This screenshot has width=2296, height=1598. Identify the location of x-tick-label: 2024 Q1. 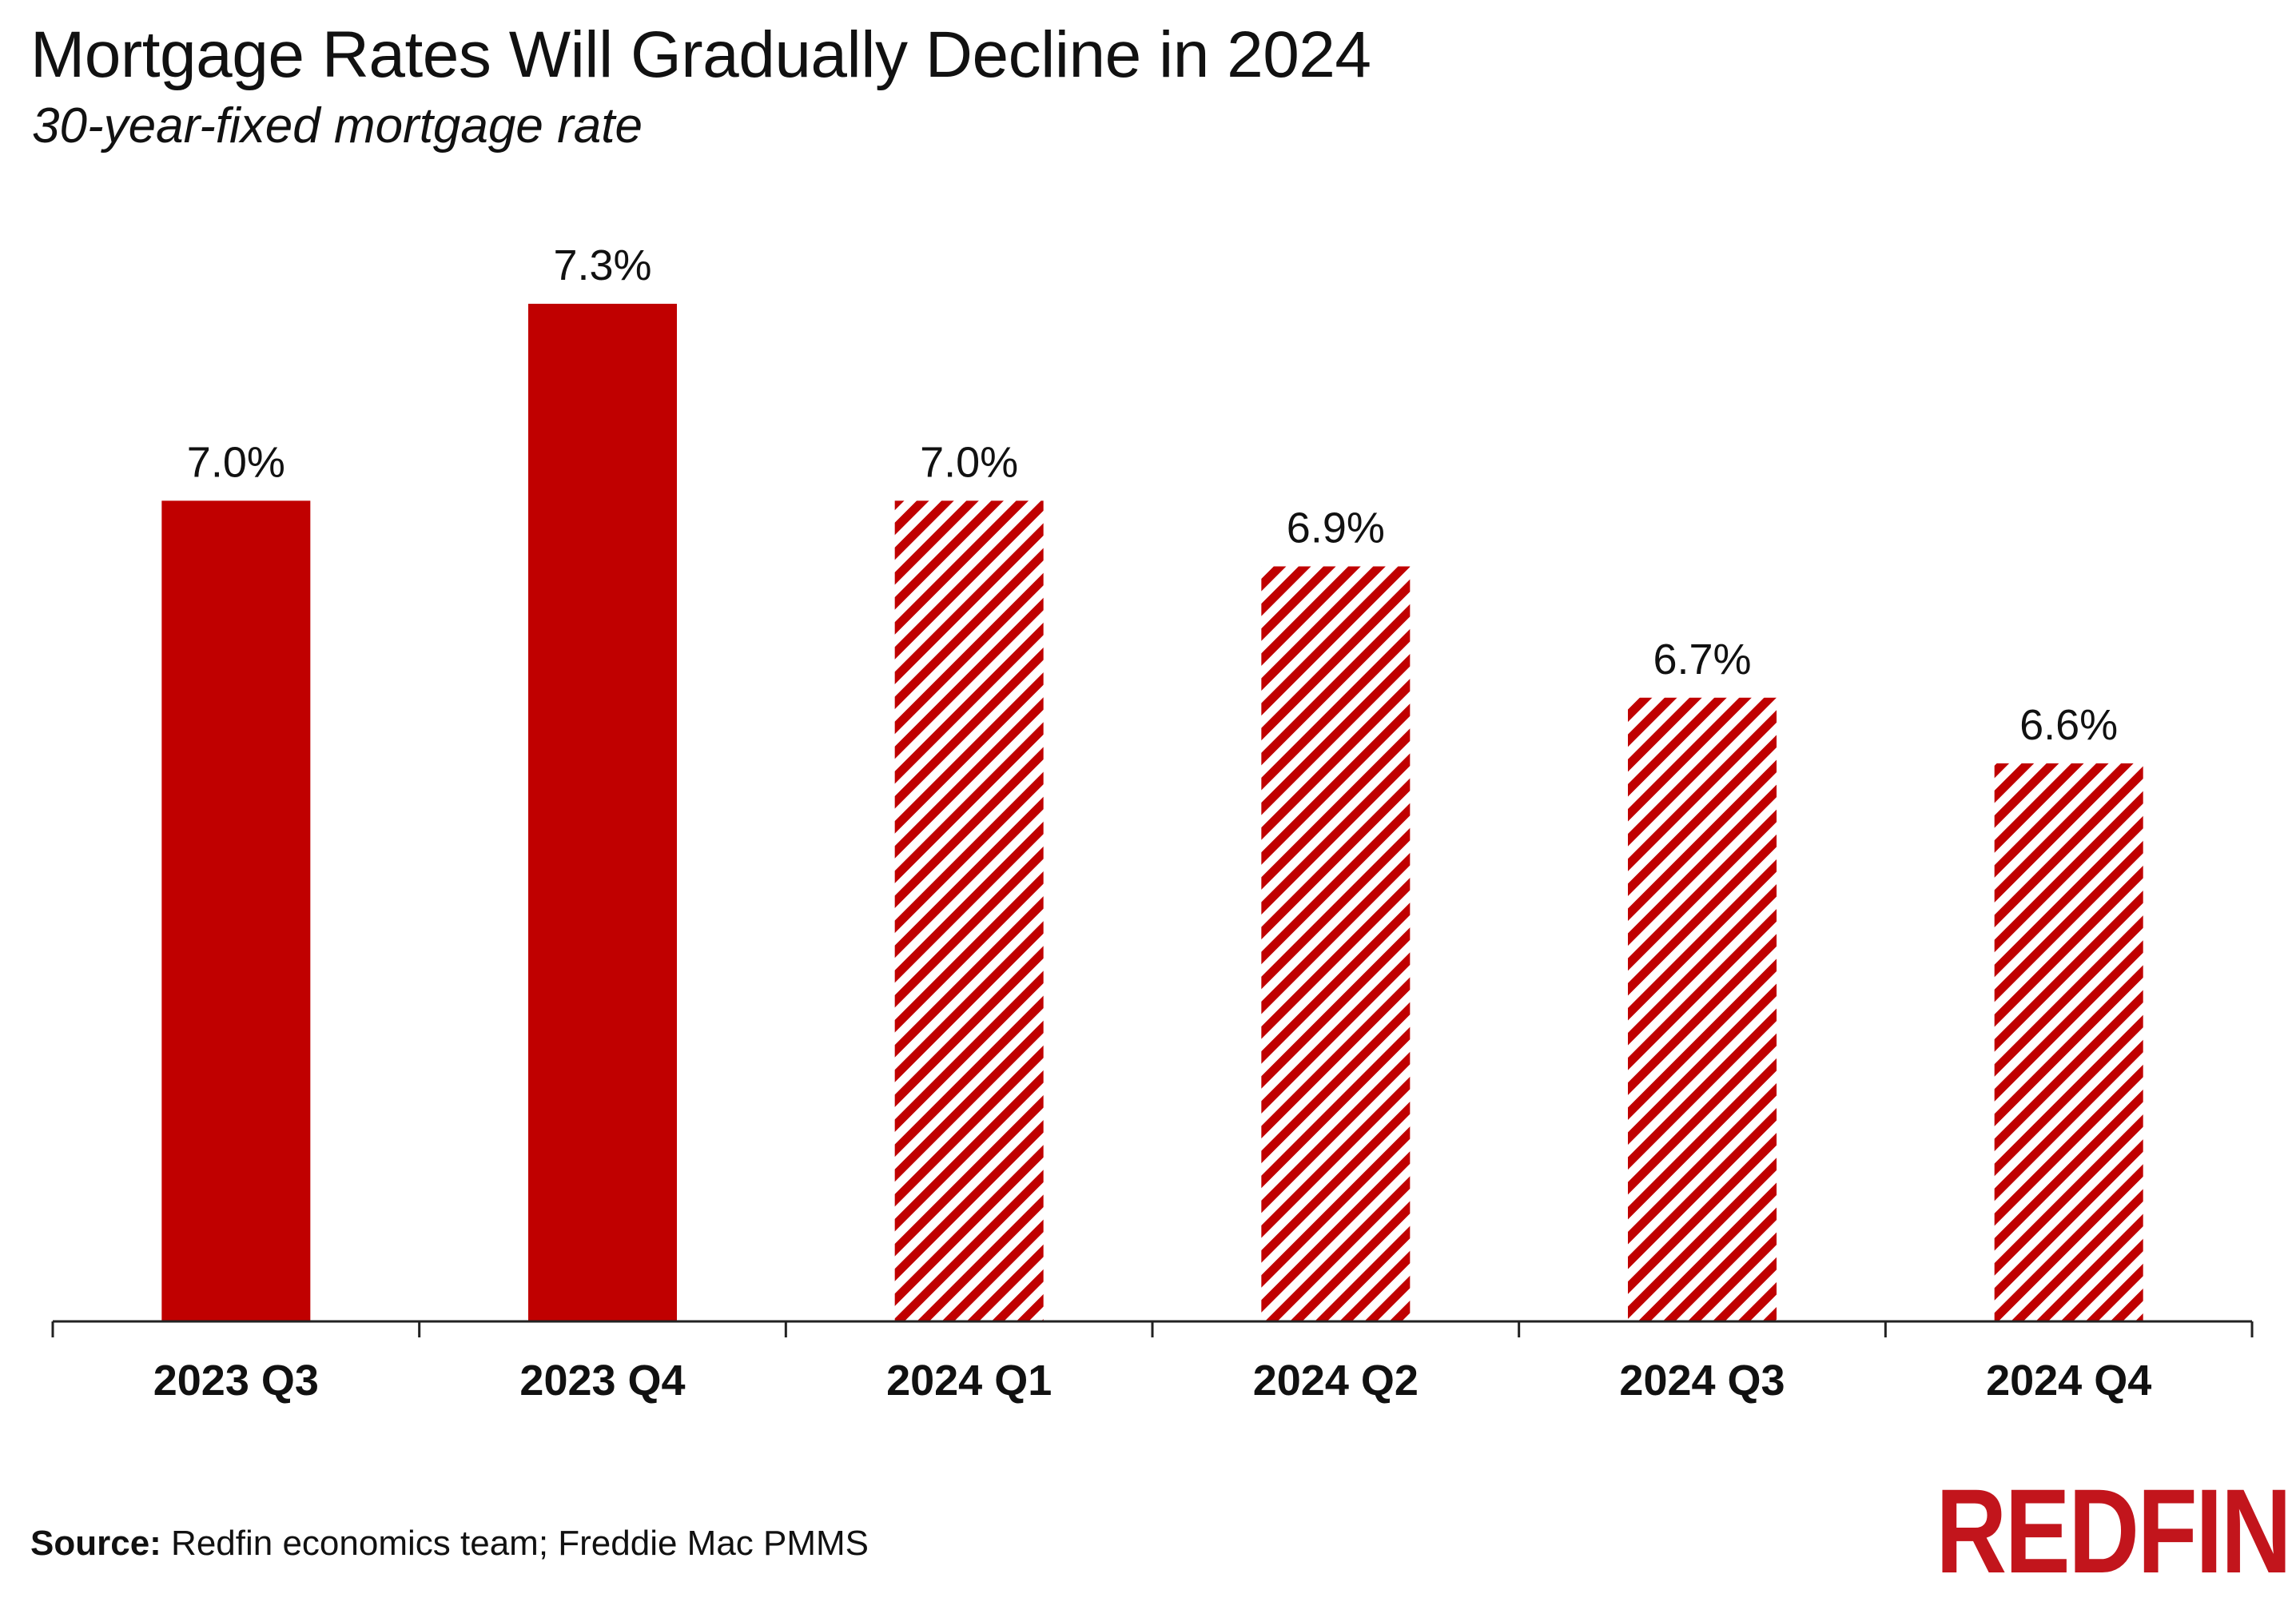
(969, 1381).